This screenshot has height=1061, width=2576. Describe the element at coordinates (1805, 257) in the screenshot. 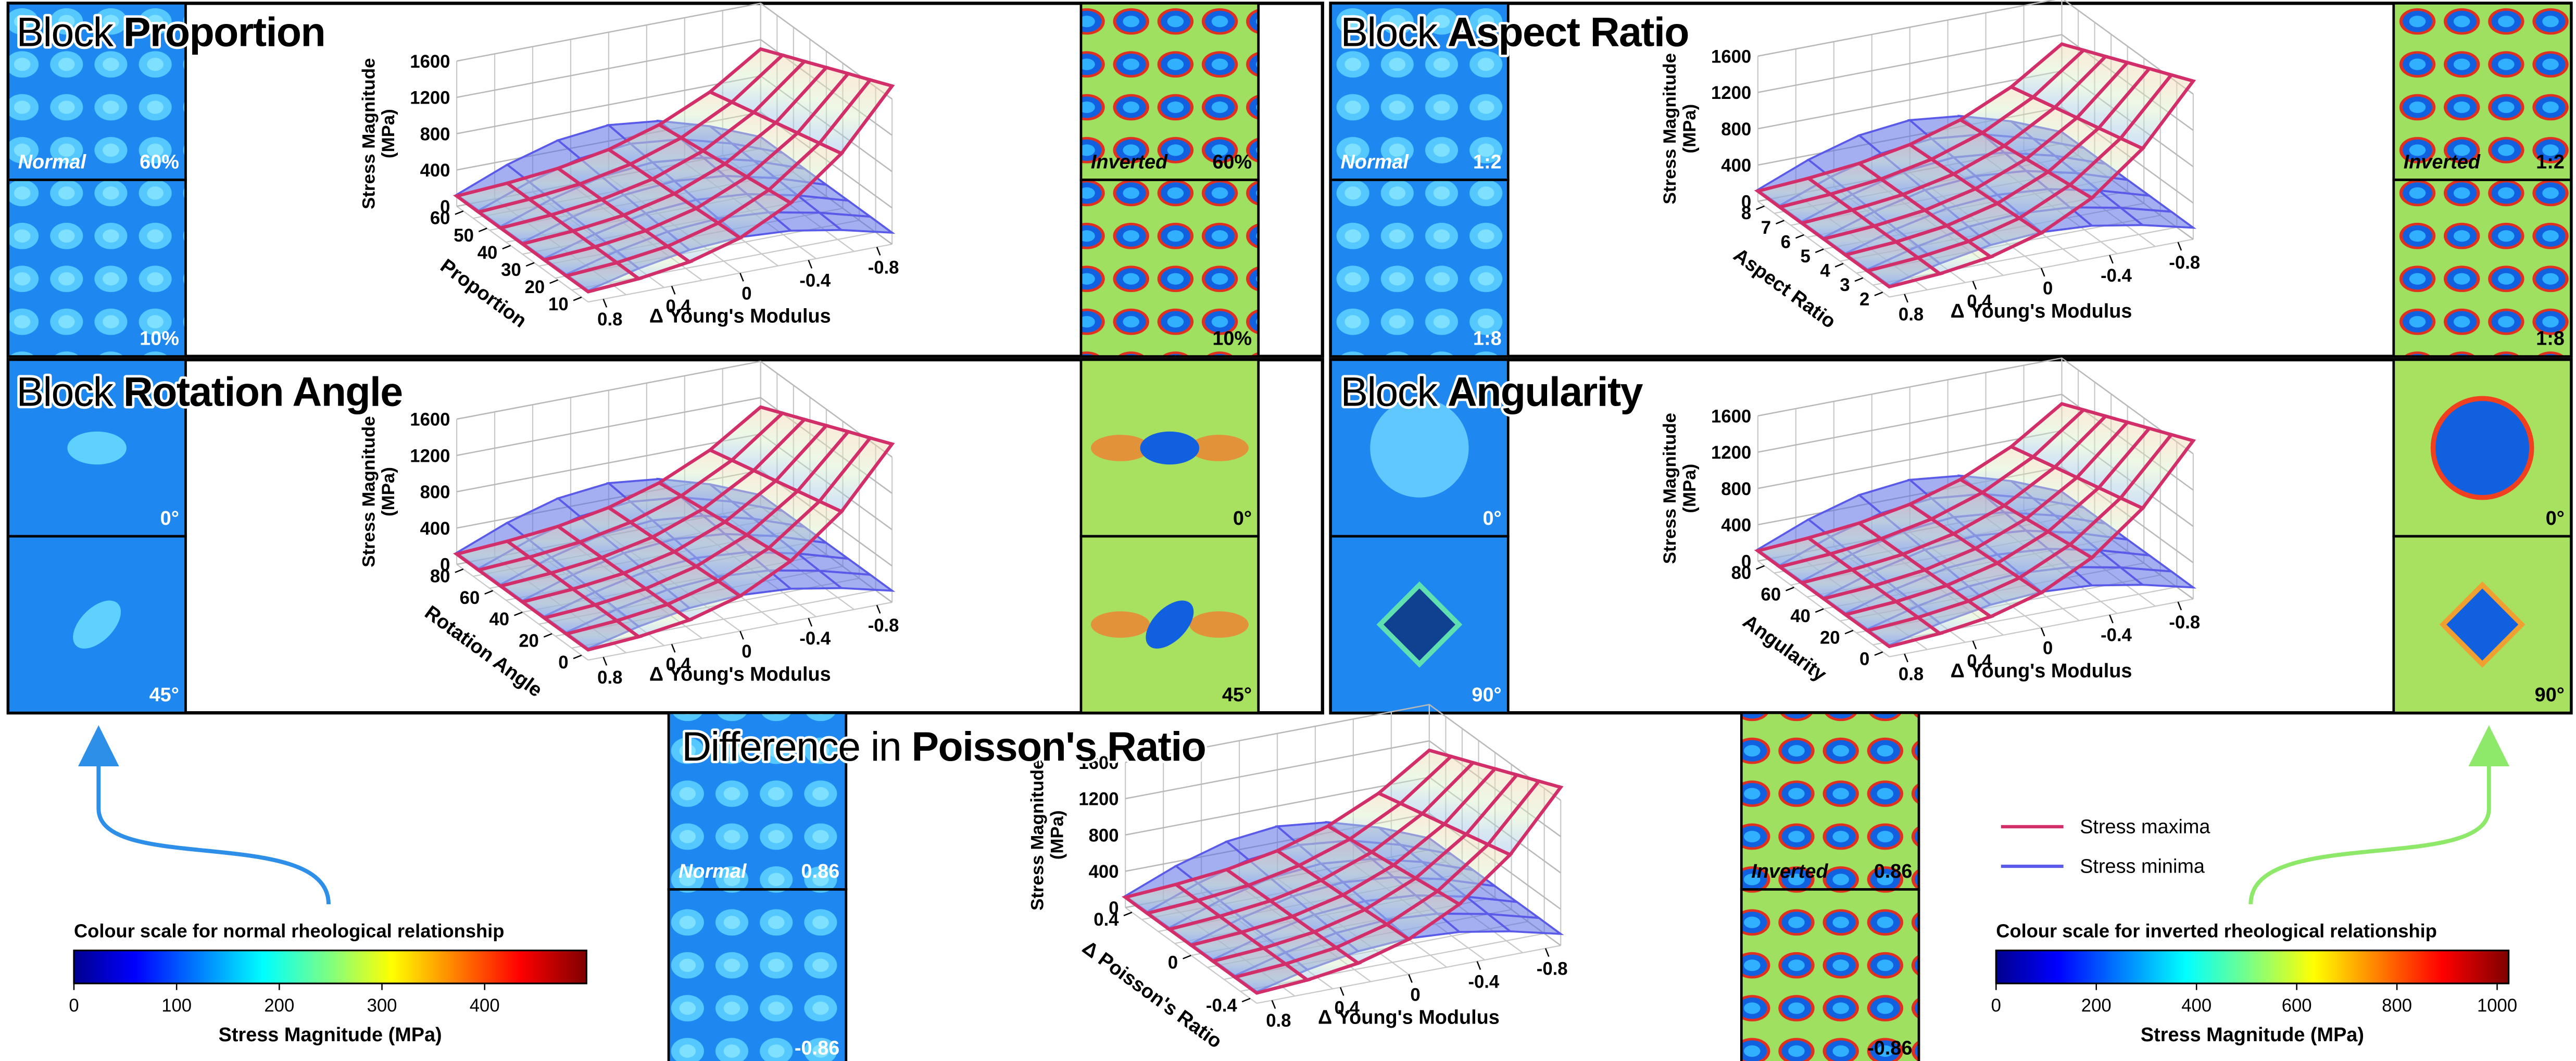

I see `y-tick-label: 5` at that location.